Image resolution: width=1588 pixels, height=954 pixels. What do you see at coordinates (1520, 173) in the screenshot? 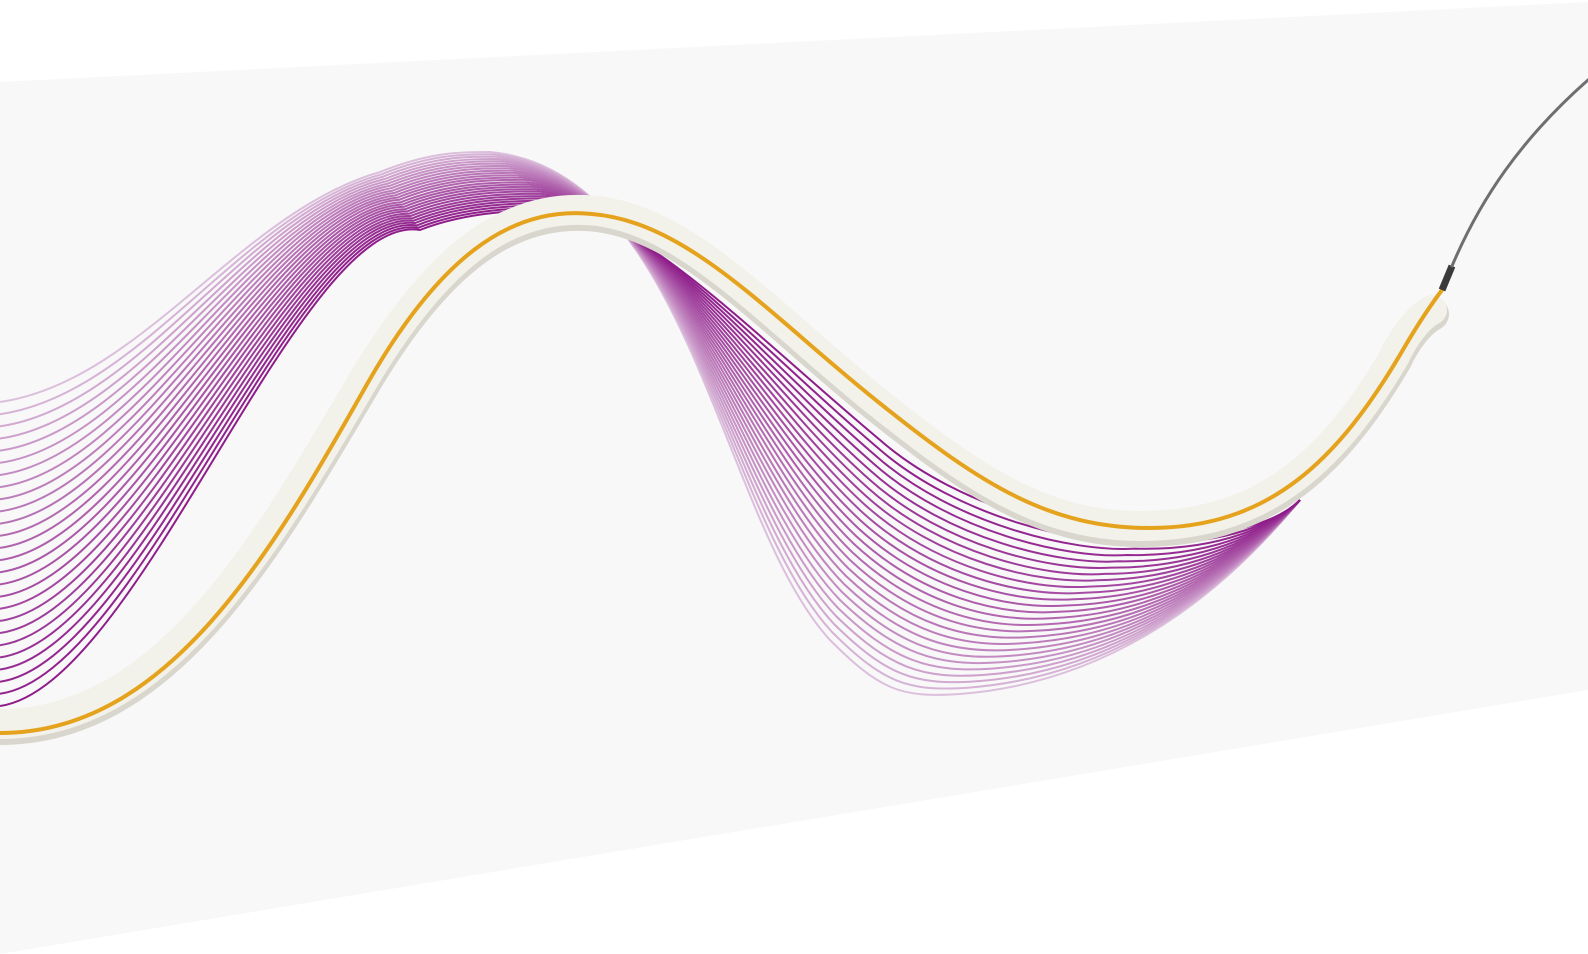
I see `guidewire` at bounding box center [1520, 173].